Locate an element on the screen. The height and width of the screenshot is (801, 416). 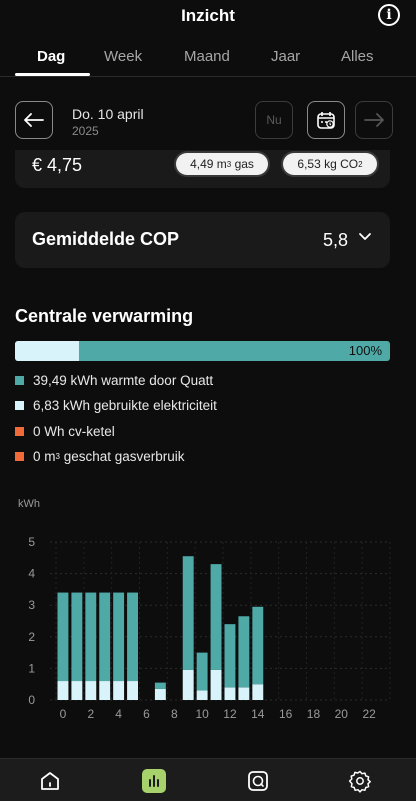
calendar-icon is located at coordinates (326, 120).